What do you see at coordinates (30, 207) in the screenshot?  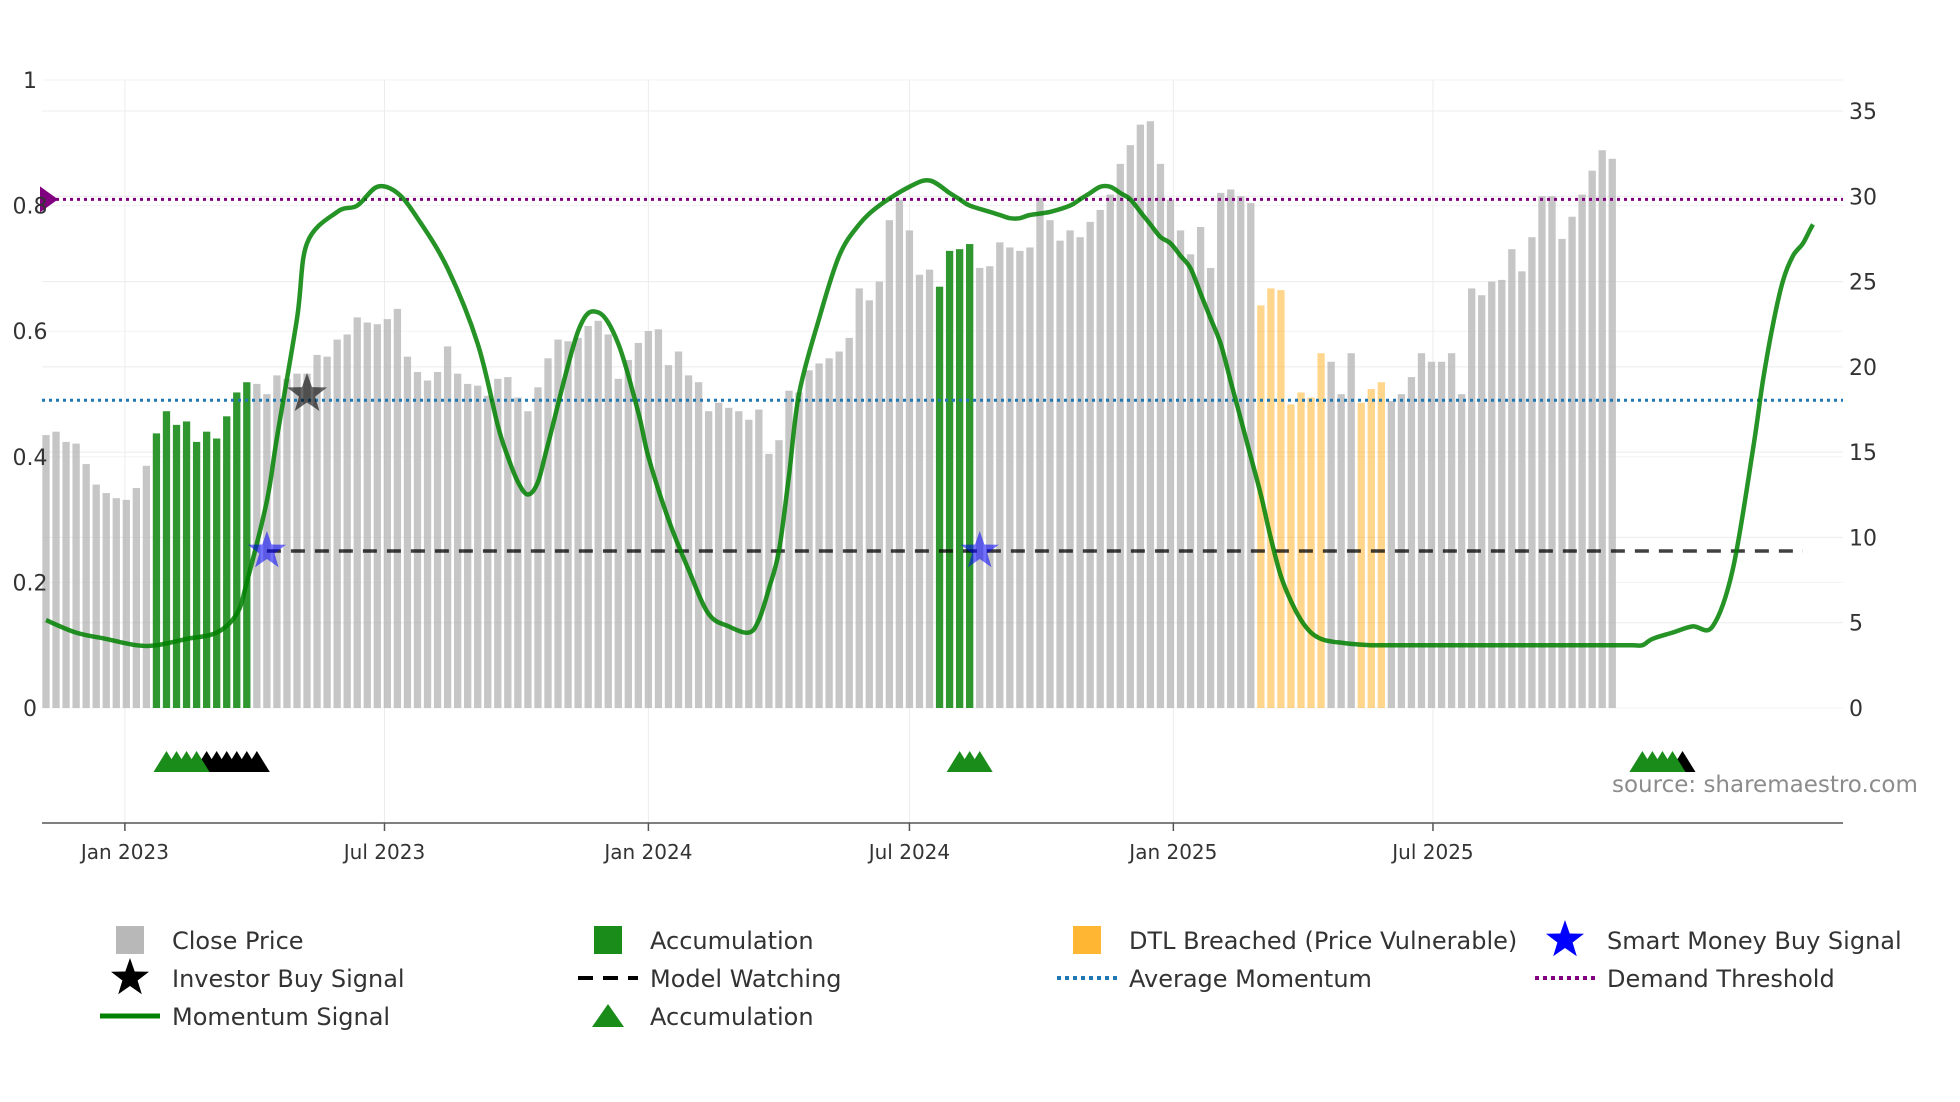 I see `left-axis-tick-label: 0.8` at bounding box center [30, 207].